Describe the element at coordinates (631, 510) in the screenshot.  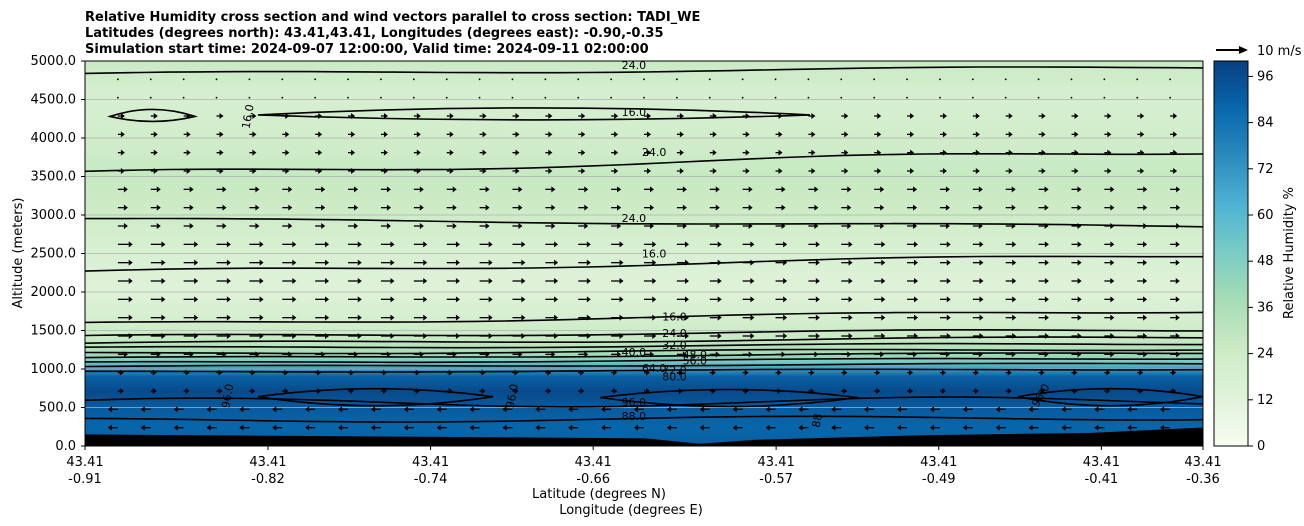
I see `x-axis-label-longitude: Longitude (degrees E)` at that location.